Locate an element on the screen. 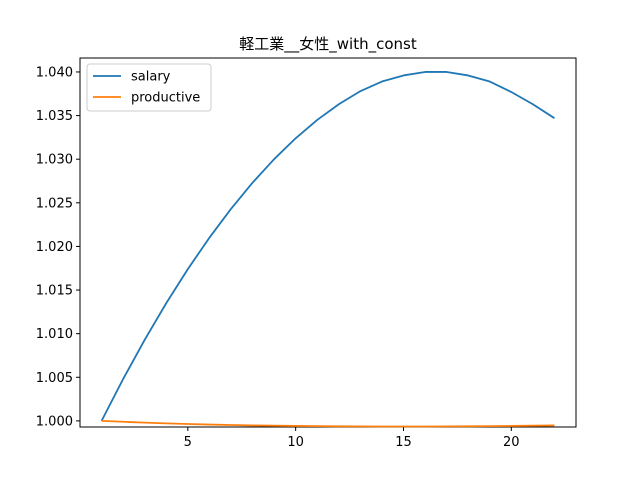 The width and height of the screenshot is (640, 480). legend-label-salary: salary is located at coordinates (151, 77).